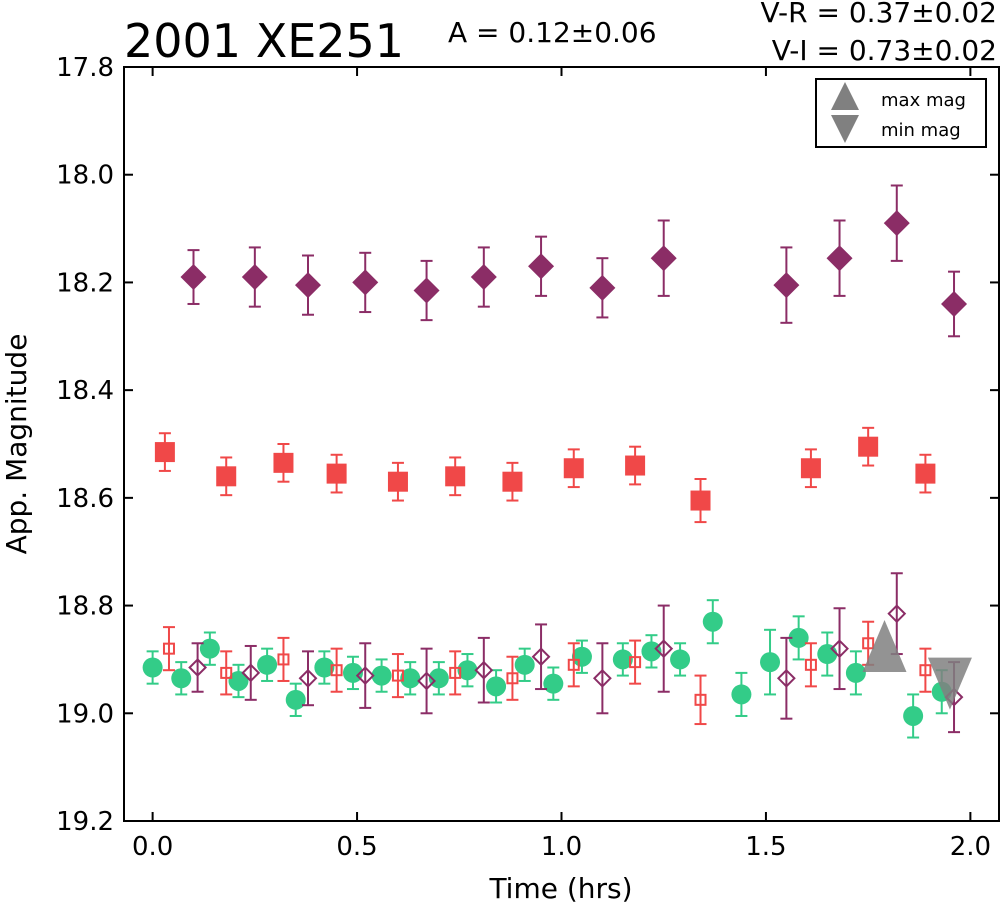 This screenshot has width=1001, height=904. I want to click on min-mag-marker, so click(949, 683).